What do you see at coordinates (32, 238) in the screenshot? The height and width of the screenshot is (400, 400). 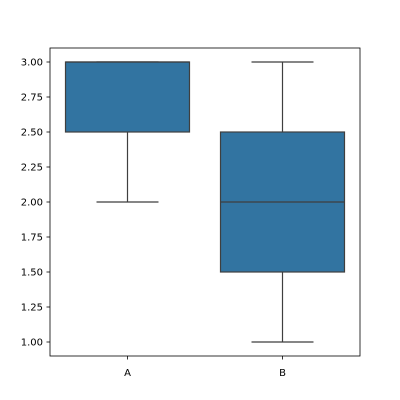 I see `y-tick-label: 1.75` at bounding box center [32, 238].